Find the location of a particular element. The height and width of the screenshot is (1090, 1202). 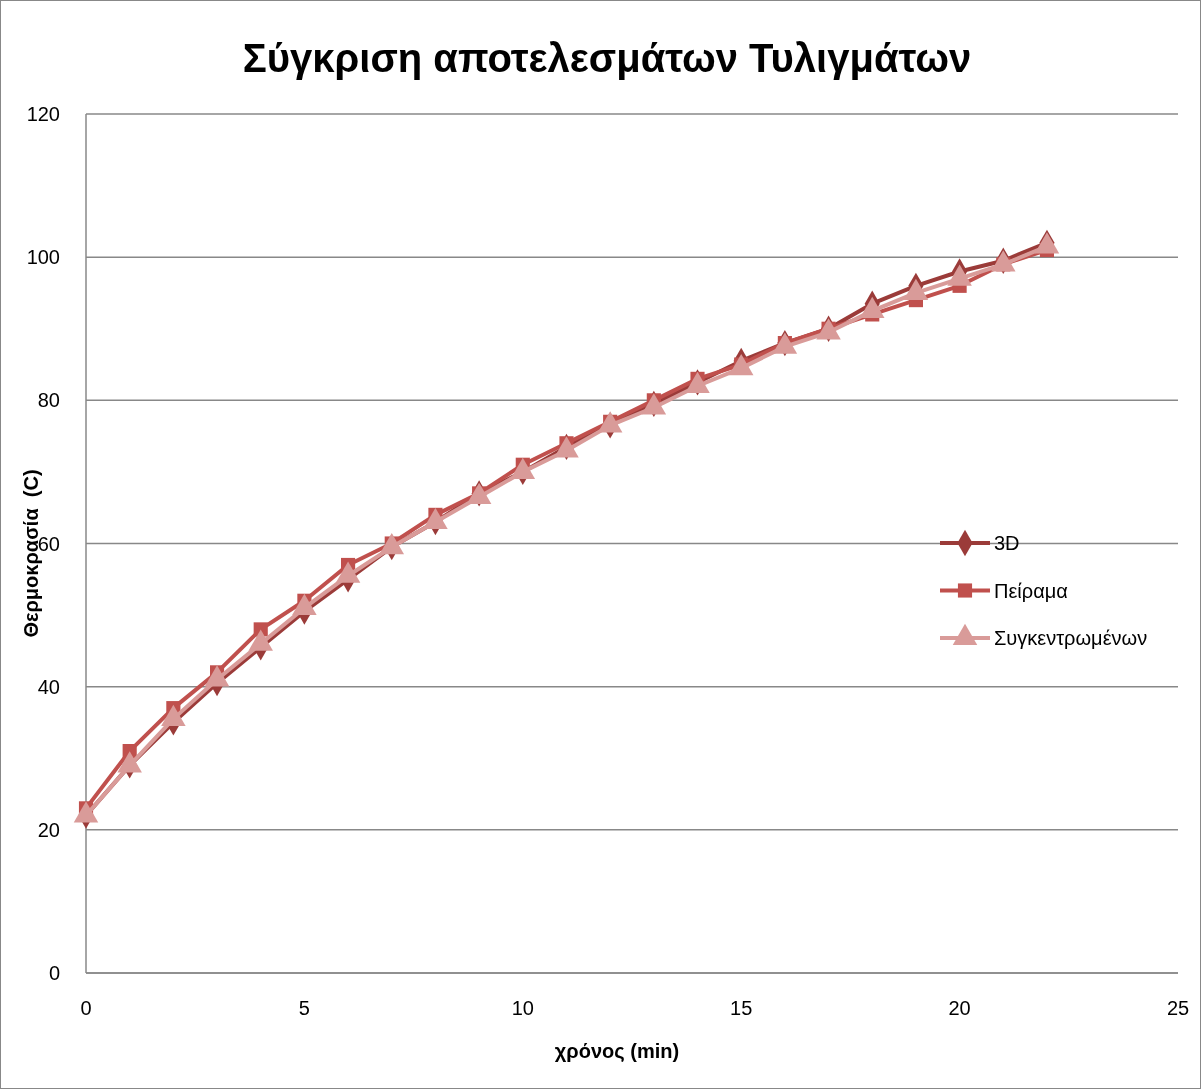

legend-label: Συγκεντρωμένων is located at coordinates (1071, 638).